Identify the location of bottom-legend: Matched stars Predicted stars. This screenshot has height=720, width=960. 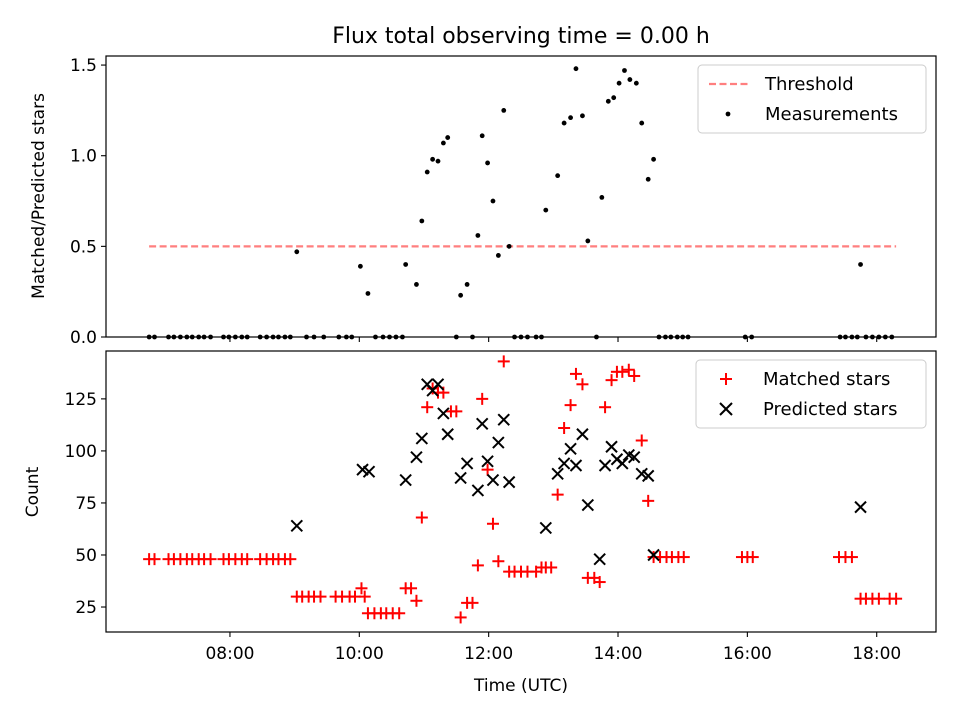
(811, 394).